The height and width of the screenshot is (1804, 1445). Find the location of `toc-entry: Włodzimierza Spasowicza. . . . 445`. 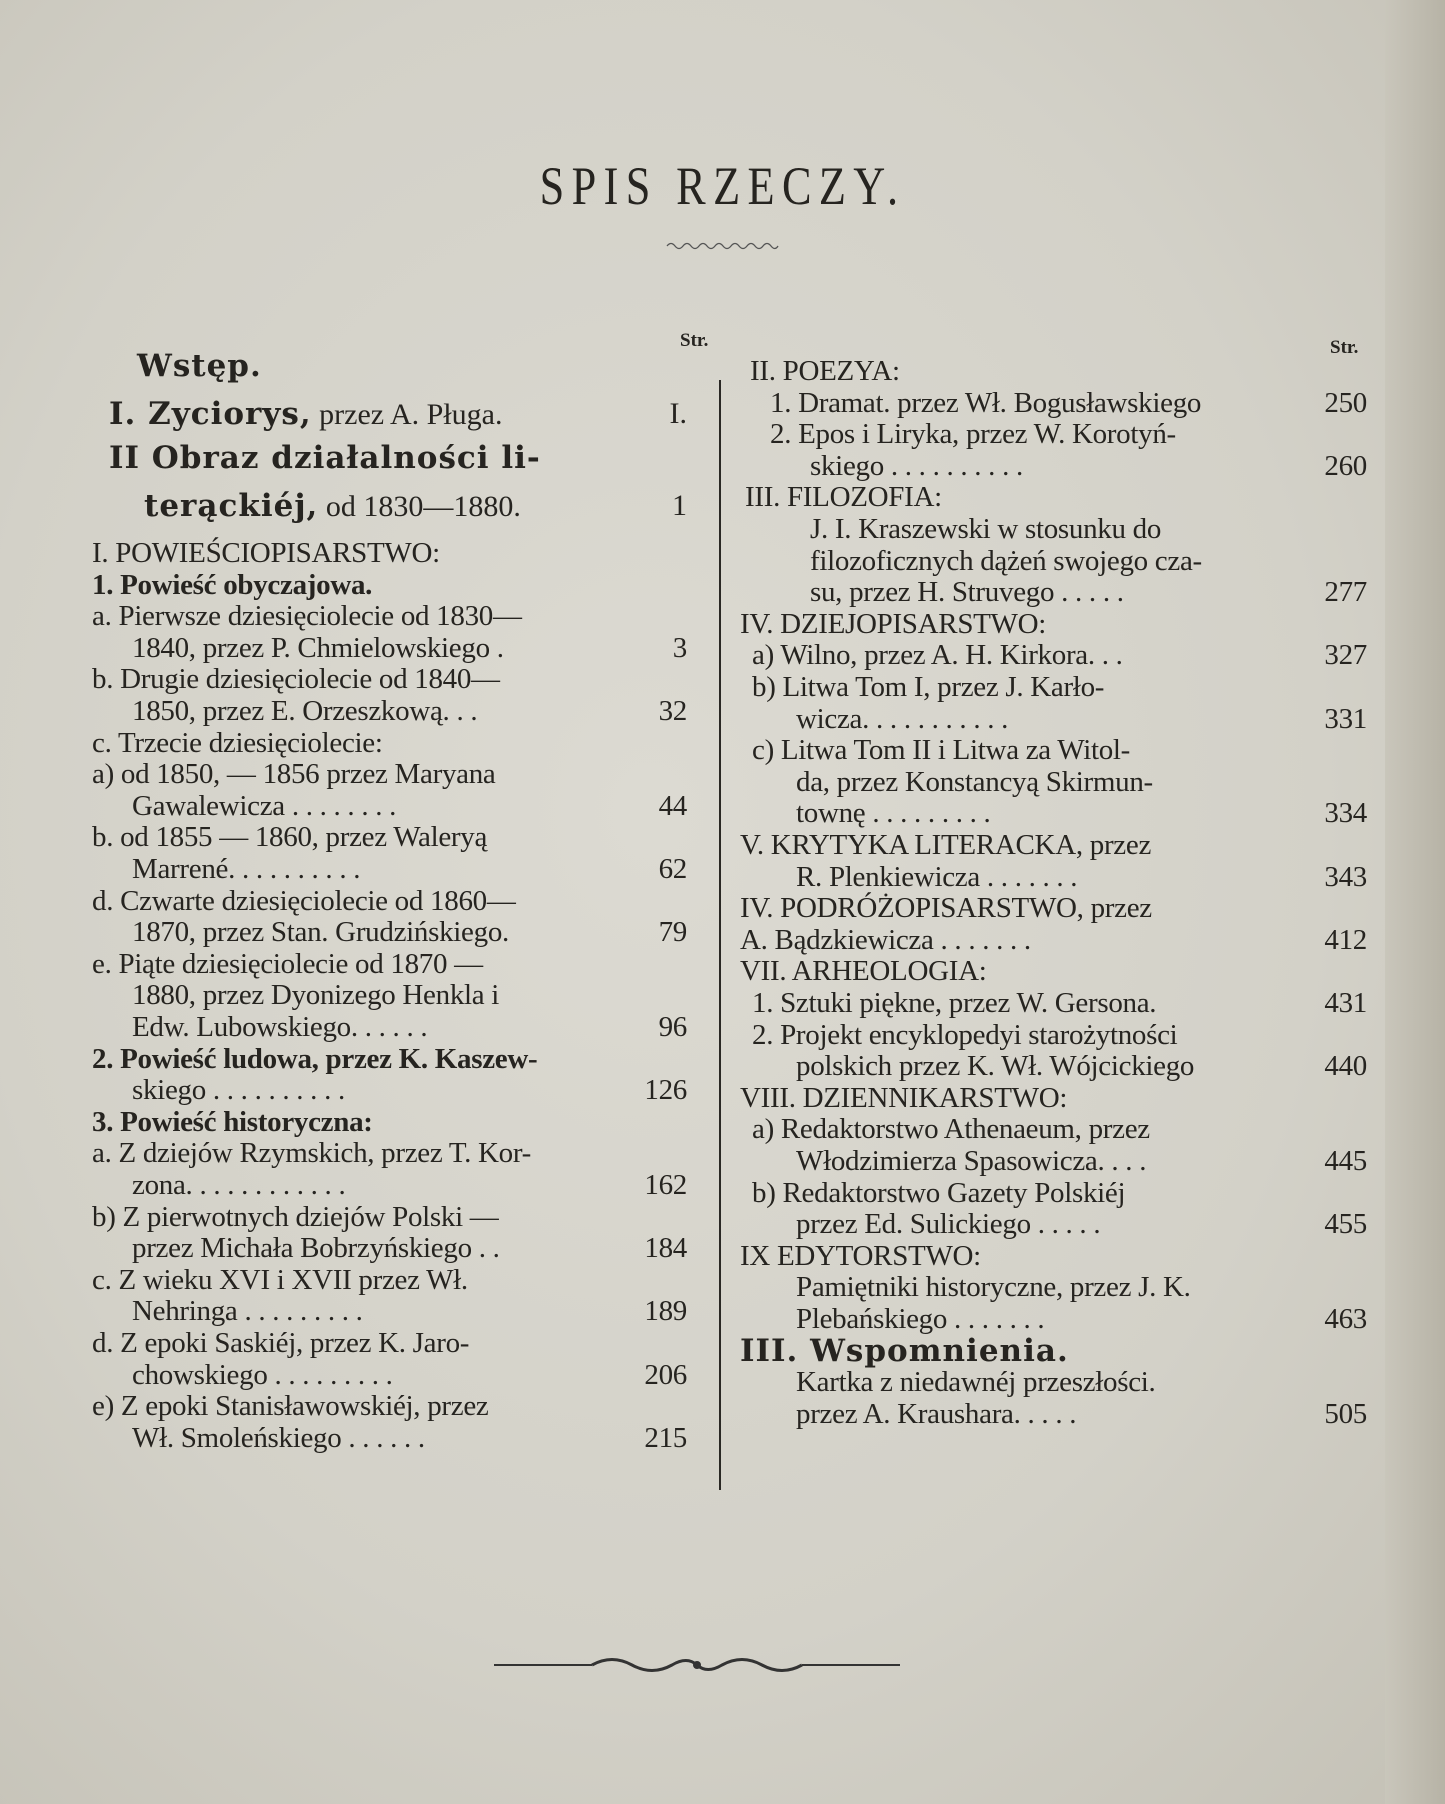

toc-entry: Włodzimierza Spasowicza. . . . 445 is located at coordinates (1053, 1161).